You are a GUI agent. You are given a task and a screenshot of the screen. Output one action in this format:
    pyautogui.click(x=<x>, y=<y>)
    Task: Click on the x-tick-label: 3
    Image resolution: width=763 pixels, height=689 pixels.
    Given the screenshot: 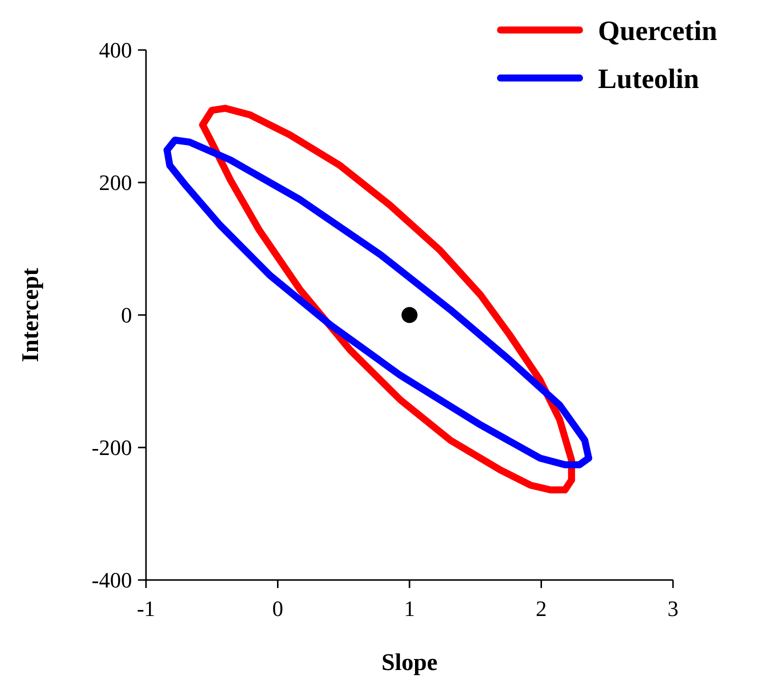 What is the action you would take?
    pyautogui.click(x=673, y=608)
    